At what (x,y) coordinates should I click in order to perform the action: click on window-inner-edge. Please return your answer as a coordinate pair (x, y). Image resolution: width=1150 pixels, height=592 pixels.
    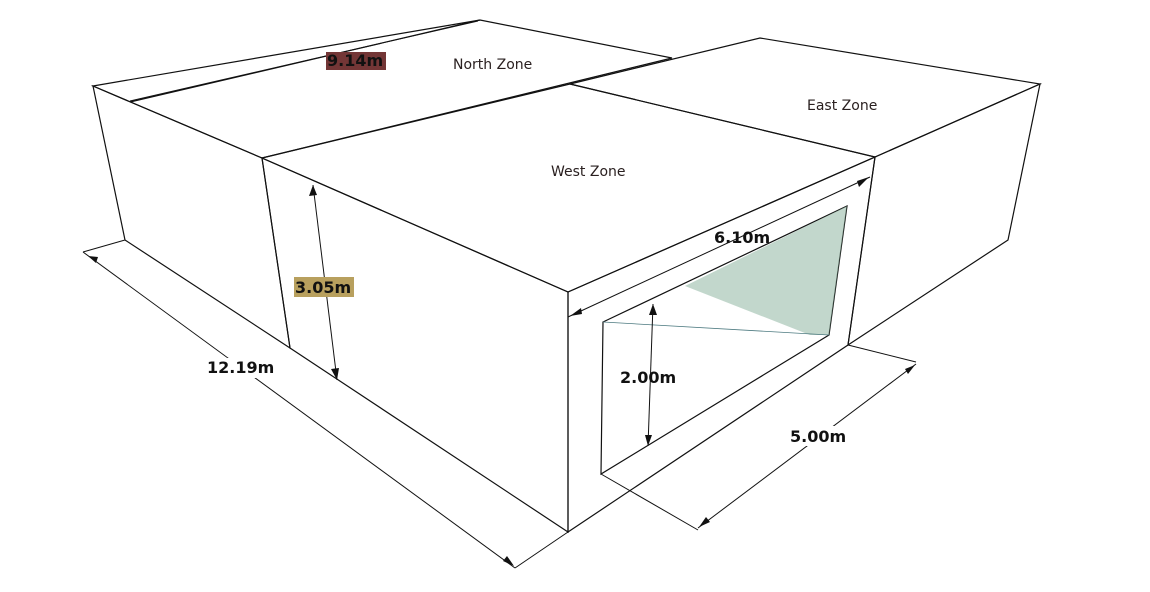
    Looking at the image, I should click on (716, 328).